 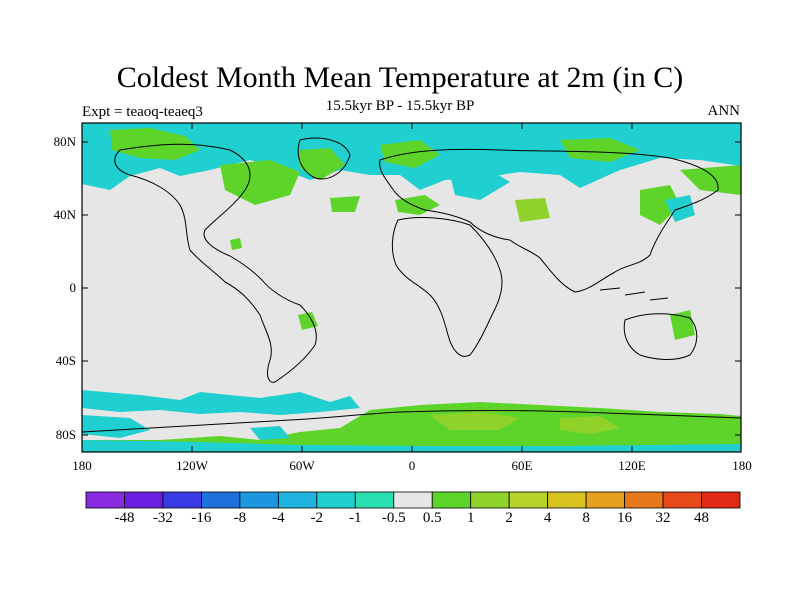 What do you see at coordinates (400, 106) in the screenshot?
I see `period-label: 15.5kyr BP - 15.5kyr BP` at bounding box center [400, 106].